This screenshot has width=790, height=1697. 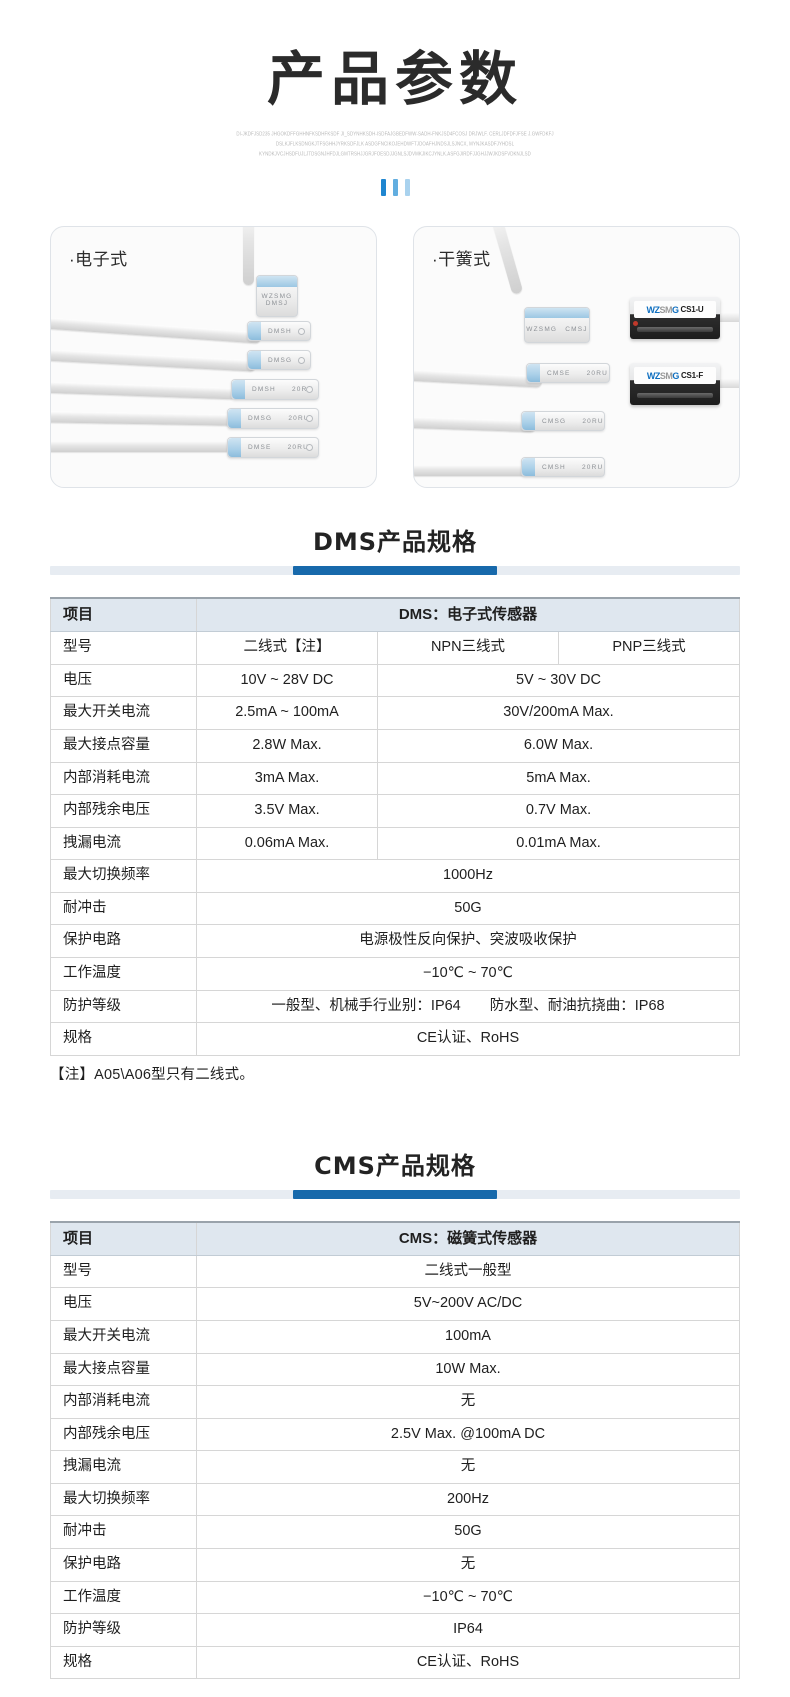 I want to click on cms-row-value: 二线式一般型, so click(x=468, y=1271).